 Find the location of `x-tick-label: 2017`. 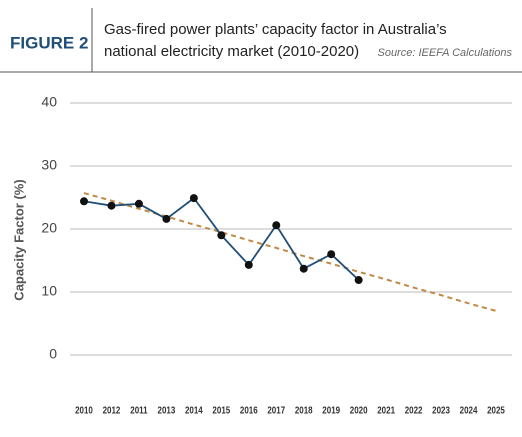

x-tick-label: 2017 is located at coordinates (276, 410).